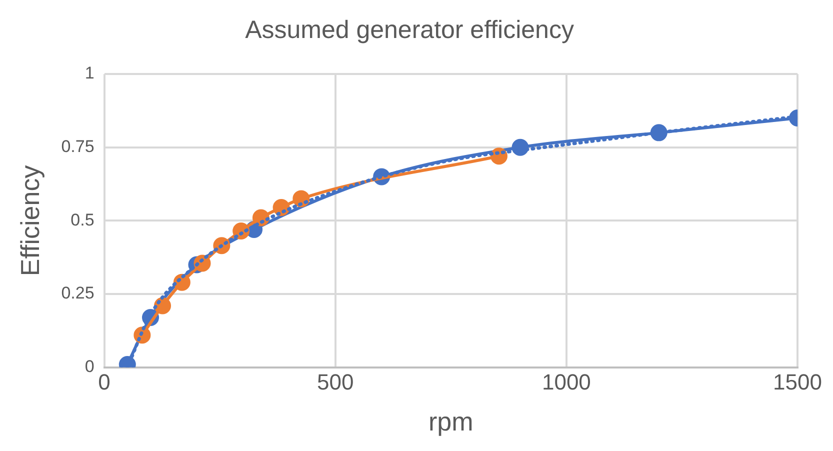 The image size is (833, 451). I want to click on x-tick-label: 1000, so click(566, 382).